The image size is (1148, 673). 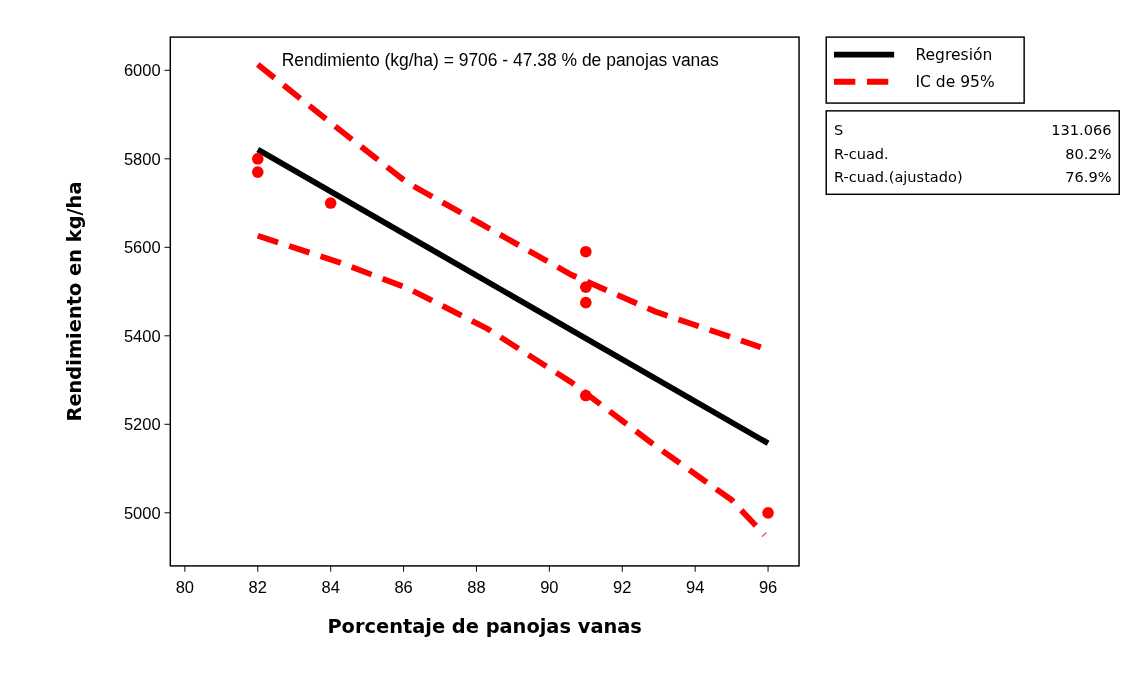 What do you see at coordinates (838, 130) in the screenshot?
I see `text: S` at bounding box center [838, 130].